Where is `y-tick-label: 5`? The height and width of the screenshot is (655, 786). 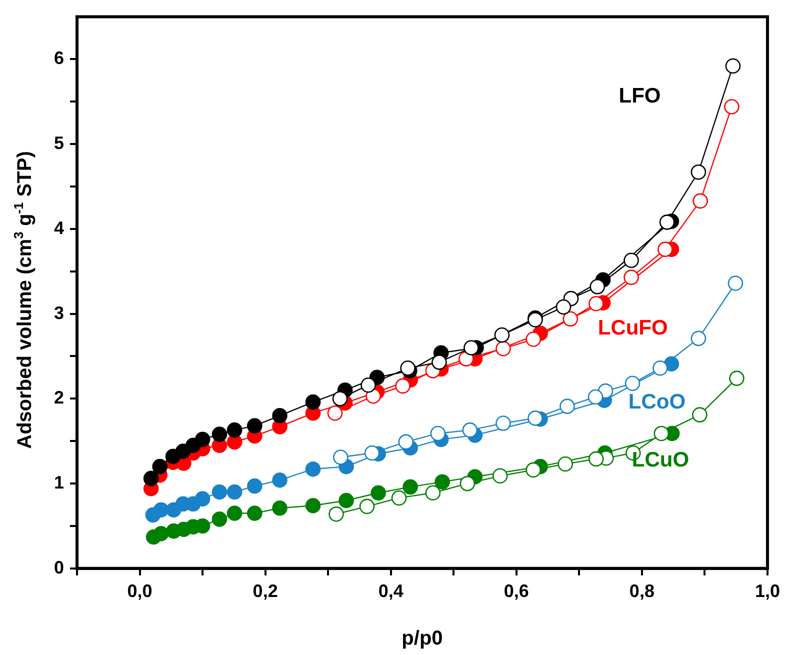 y-tick-label: 5 is located at coordinates (59, 143).